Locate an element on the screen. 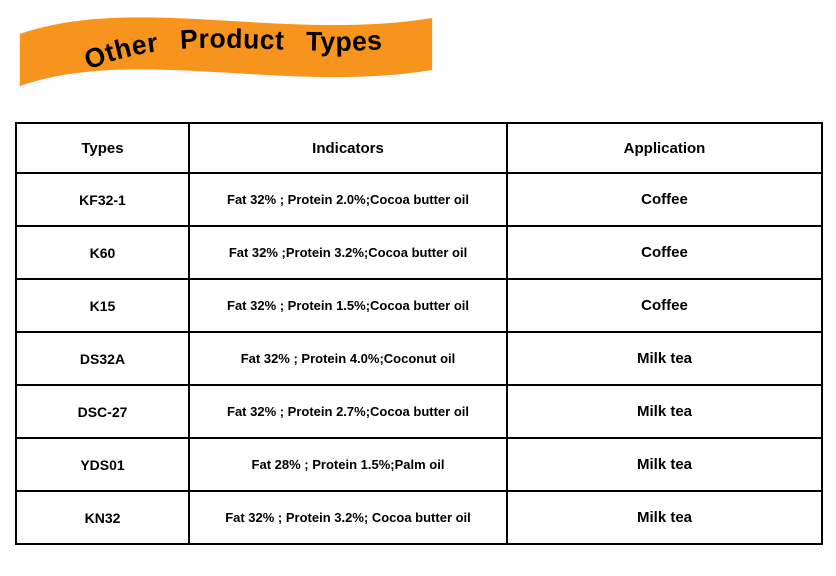  indicators-cell: Fat 32% ;Protein 3.2%;Cocoa butter oil is located at coordinates (348, 252).